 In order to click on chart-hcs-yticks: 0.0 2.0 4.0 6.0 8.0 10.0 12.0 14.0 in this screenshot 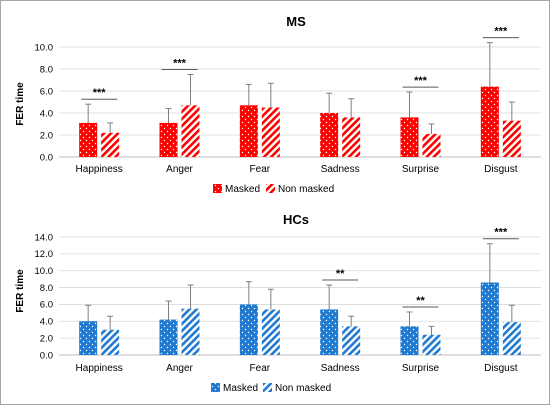, I will do `click(44, 296)`.